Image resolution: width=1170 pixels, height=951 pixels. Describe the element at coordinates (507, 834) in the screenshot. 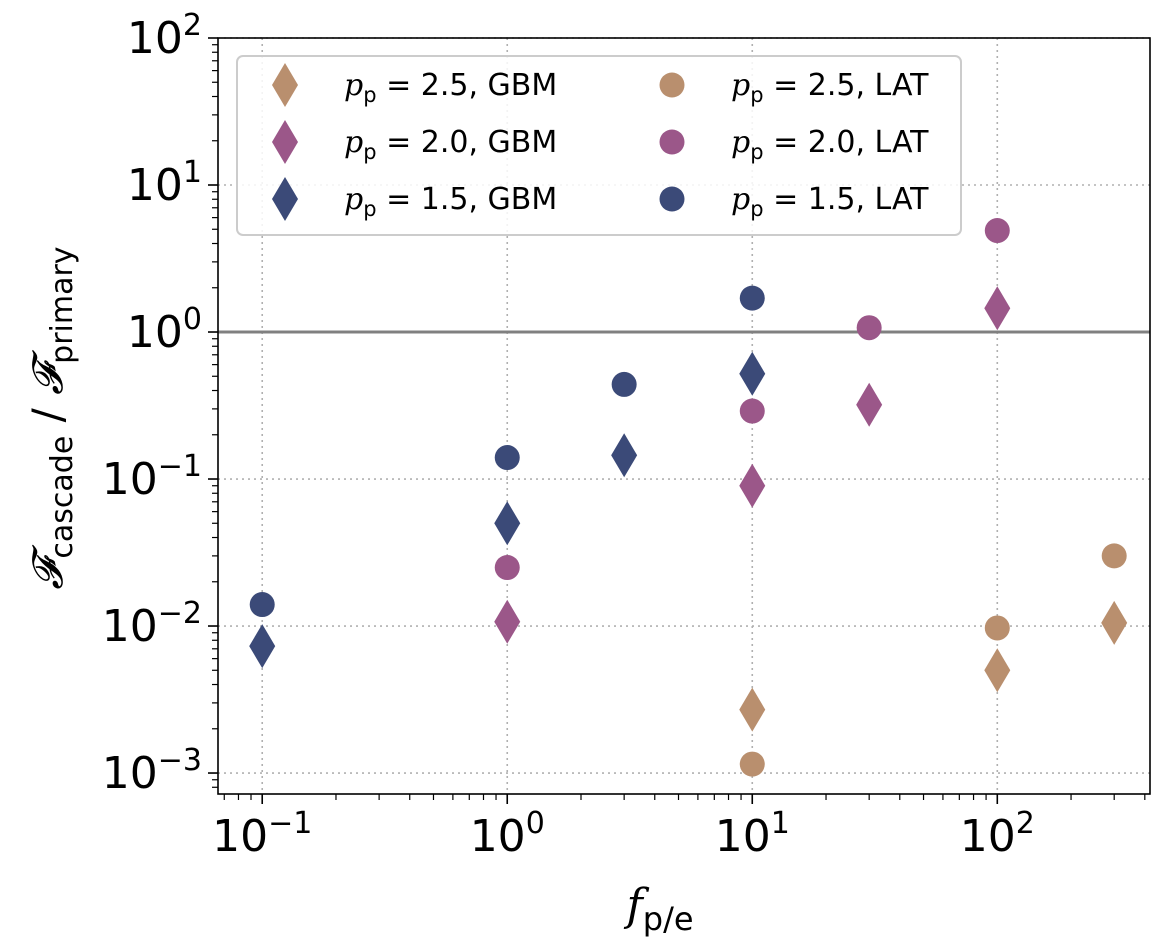

I see `x-tick-label: 10⁰` at that location.